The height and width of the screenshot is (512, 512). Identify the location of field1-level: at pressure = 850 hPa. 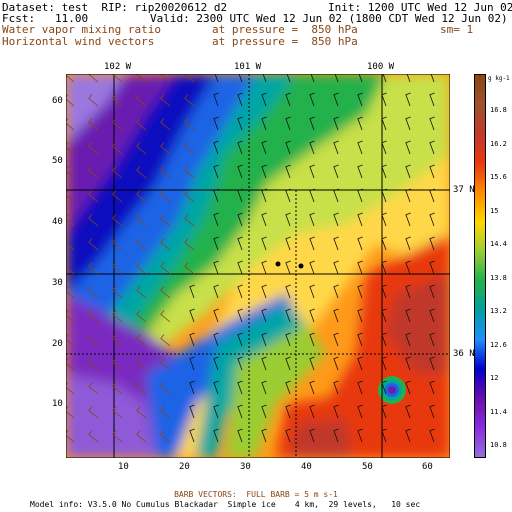
(285, 29).